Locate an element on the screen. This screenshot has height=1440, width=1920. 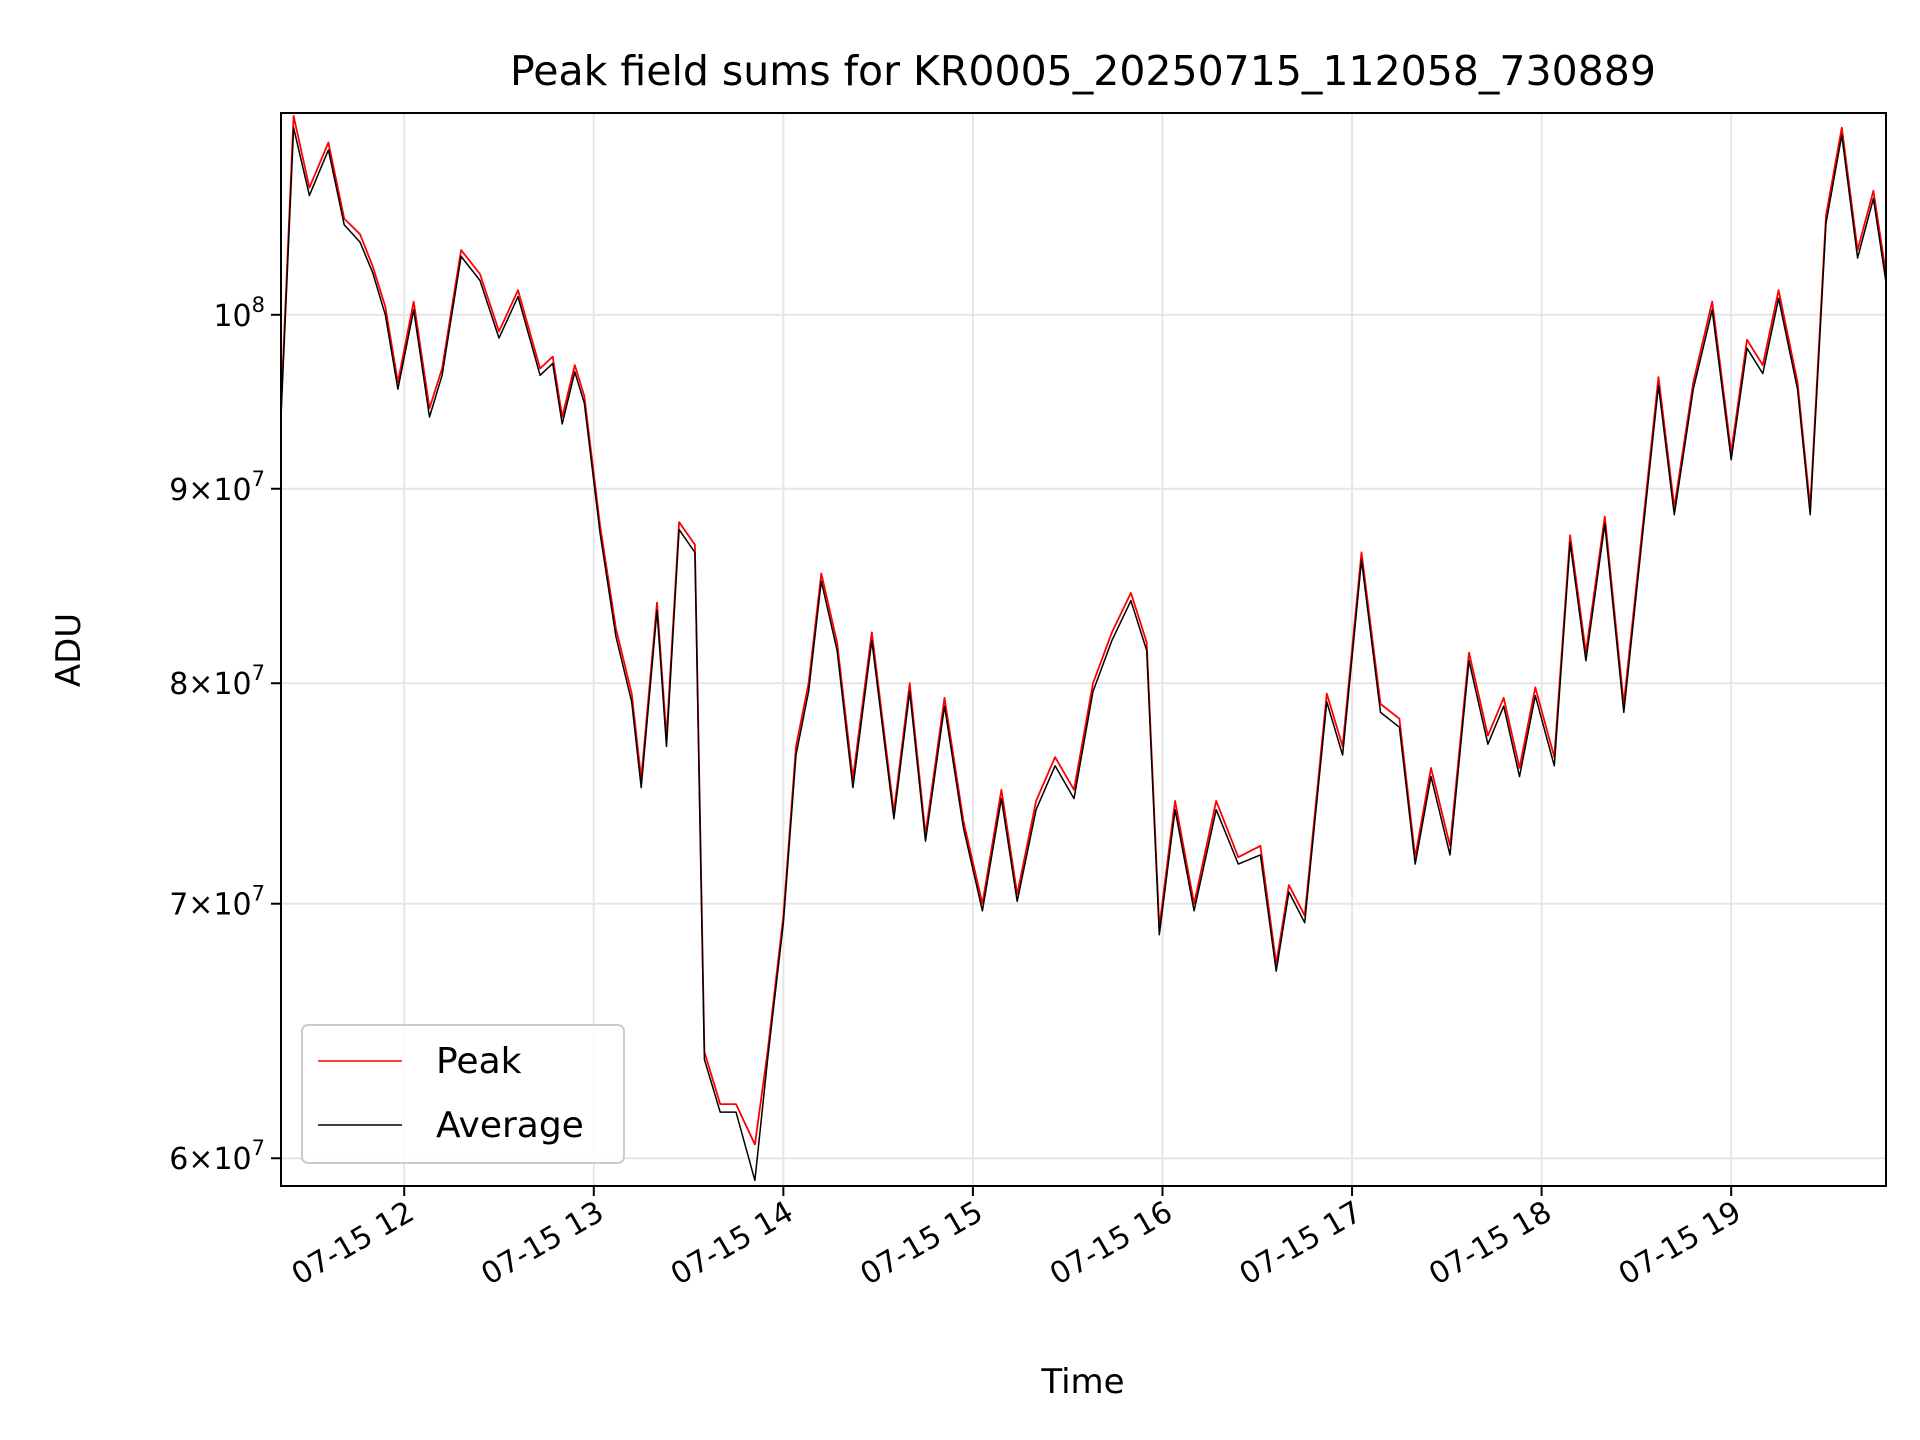
y-axis-ticks: 6×107 7×107 8×107 9×107 108 is located at coordinates (225, 735).